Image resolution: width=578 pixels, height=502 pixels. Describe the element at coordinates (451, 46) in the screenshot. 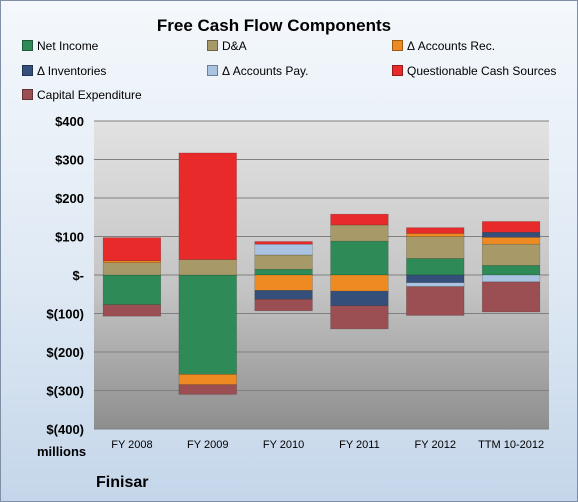

I see `legend-label-accounts-rec: Δ Accounts Rec.` at that location.